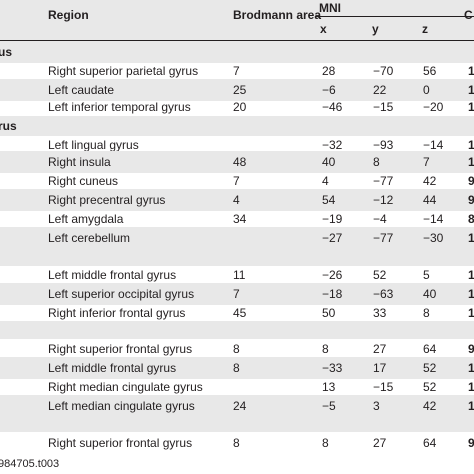 This screenshot has width=474, height=474. Describe the element at coordinates (240, 107) in the screenshot. I see `cell-brodmann: 20` at that location.